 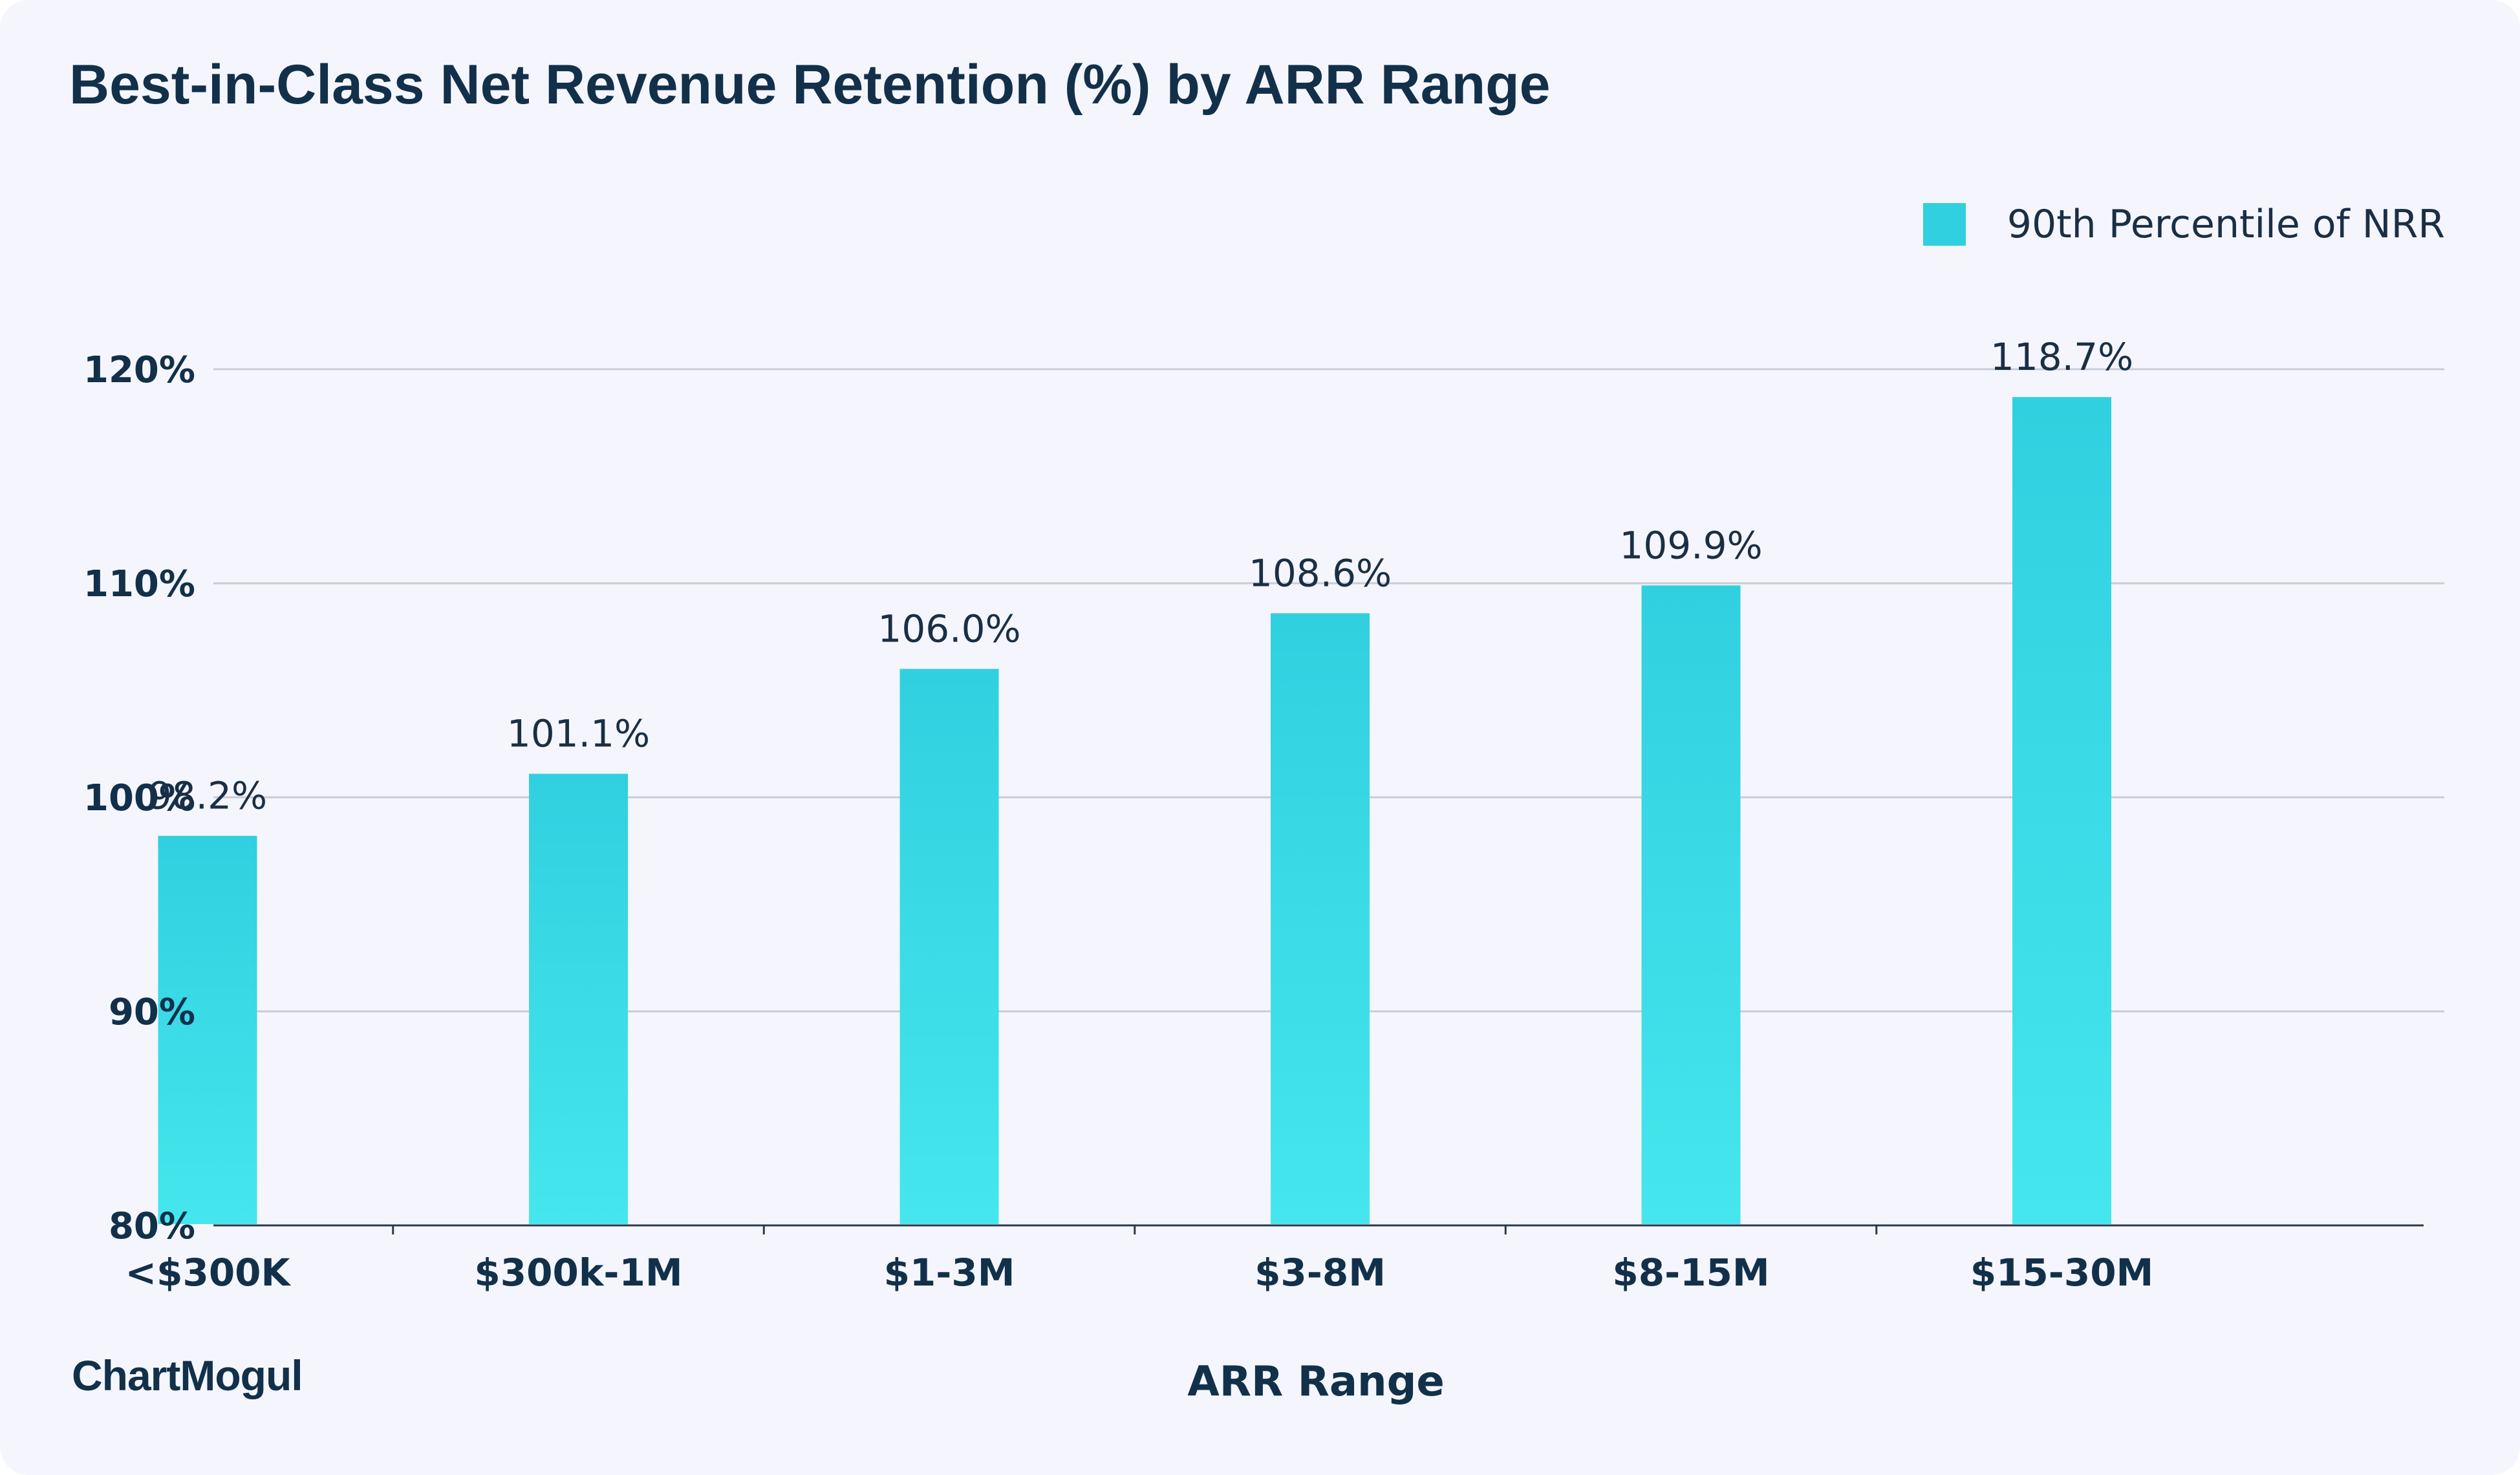 What do you see at coordinates (1316, 1382) in the screenshot?
I see `x-axis-title: ARR Range` at bounding box center [1316, 1382].